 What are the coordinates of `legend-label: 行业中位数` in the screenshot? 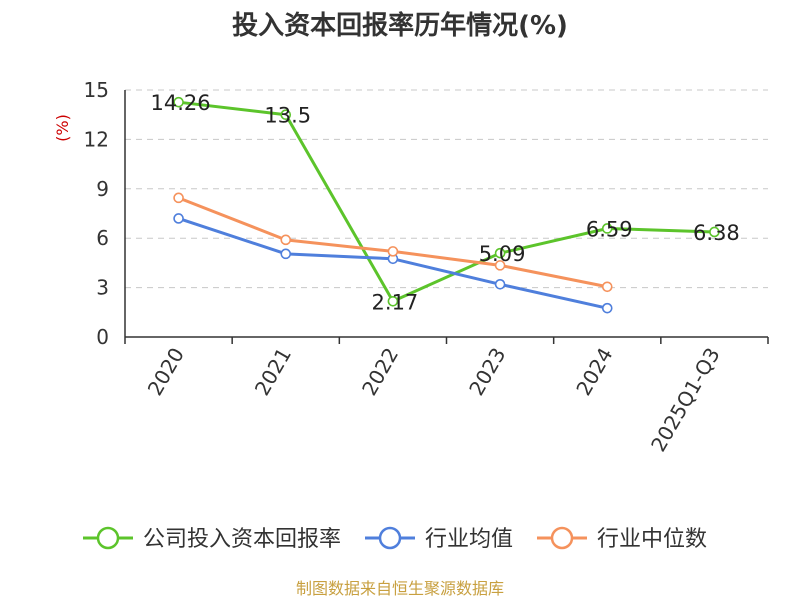 It's located at (652, 539).